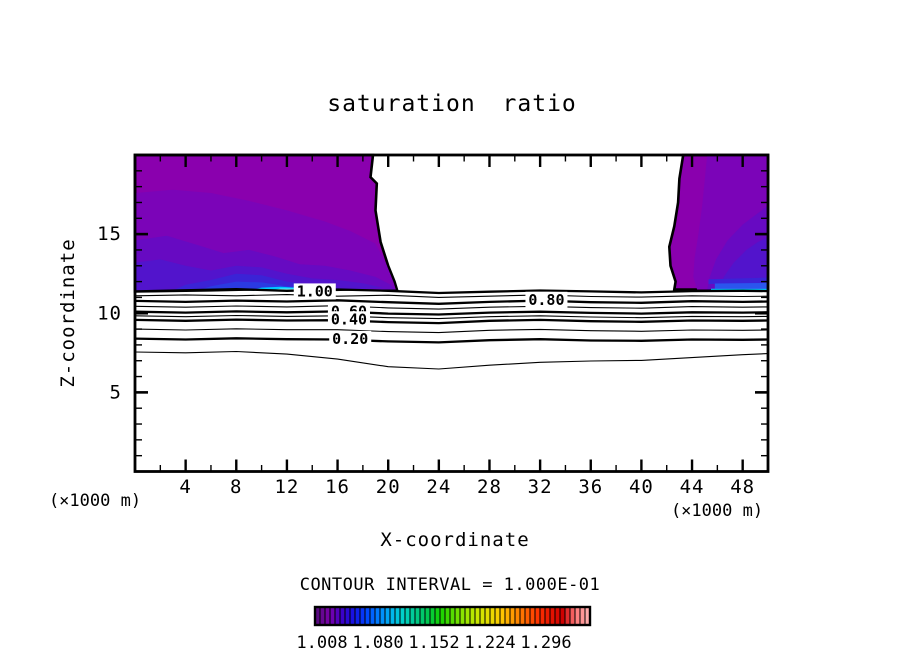  What do you see at coordinates (489, 643) in the screenshot?
I see `colorbar-label-1.224: 1.224` at bounding box center [489, 643].